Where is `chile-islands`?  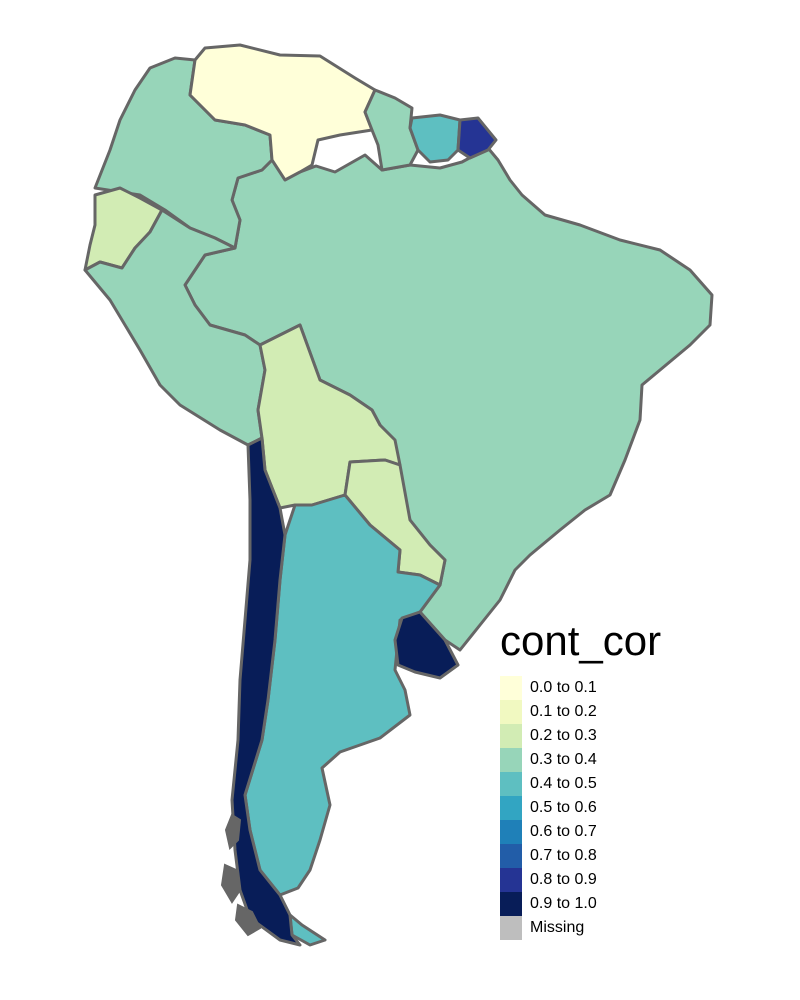 chile-islands is located at coordinates (241, 875).